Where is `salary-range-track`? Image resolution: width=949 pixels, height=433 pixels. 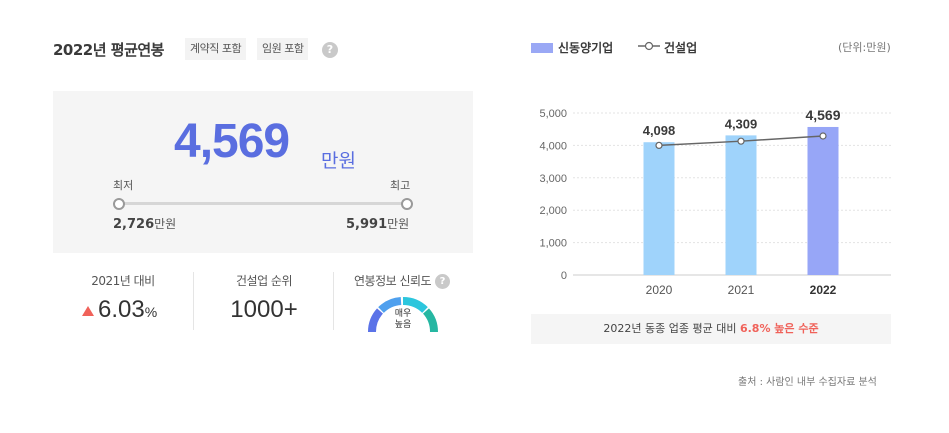
salary-range-track is located at coordinates (263, 203).